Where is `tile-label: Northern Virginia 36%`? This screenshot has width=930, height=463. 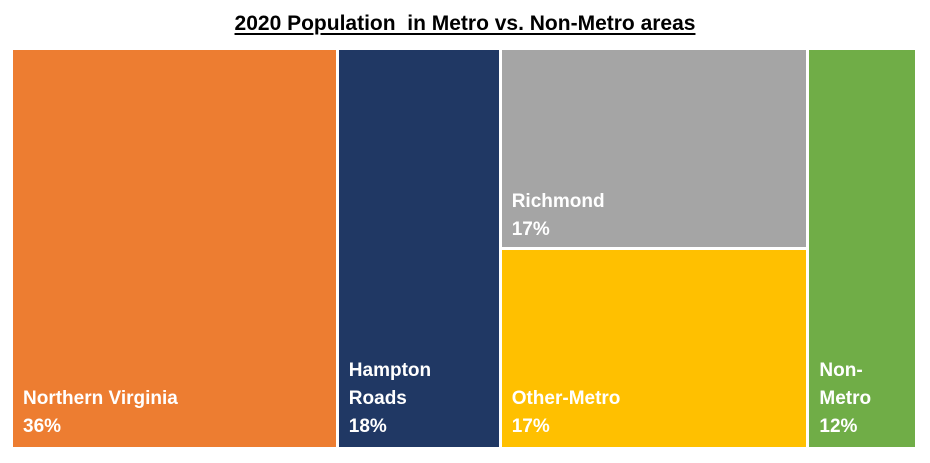
tile-label: Northern Virginia 36% is located at coordinates (176, 413).